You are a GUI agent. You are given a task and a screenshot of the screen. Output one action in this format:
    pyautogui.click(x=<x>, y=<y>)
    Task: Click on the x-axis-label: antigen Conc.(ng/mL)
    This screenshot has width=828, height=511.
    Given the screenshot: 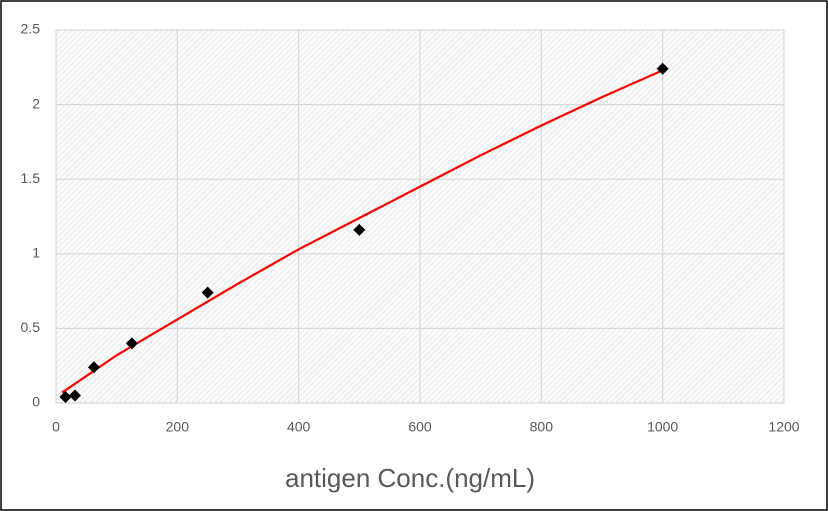 What is the action you would take?
    pyautogui.click(x=410, y=478)
    